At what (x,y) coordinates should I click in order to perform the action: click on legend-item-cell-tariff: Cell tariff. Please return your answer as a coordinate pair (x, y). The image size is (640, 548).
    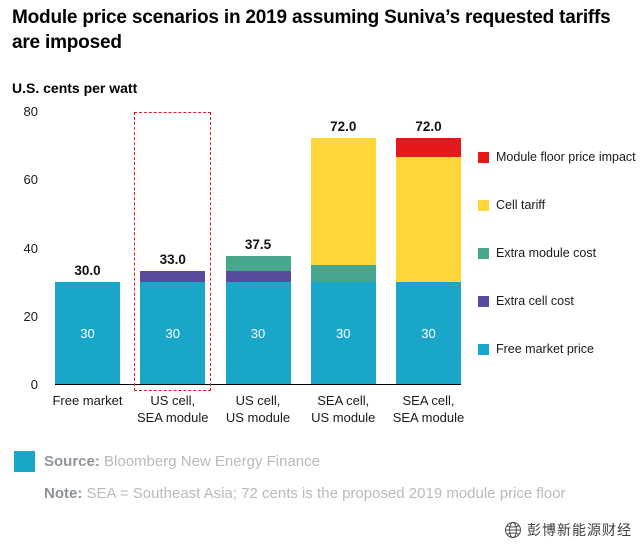
    Looking at the image, I should click on (557, 205).